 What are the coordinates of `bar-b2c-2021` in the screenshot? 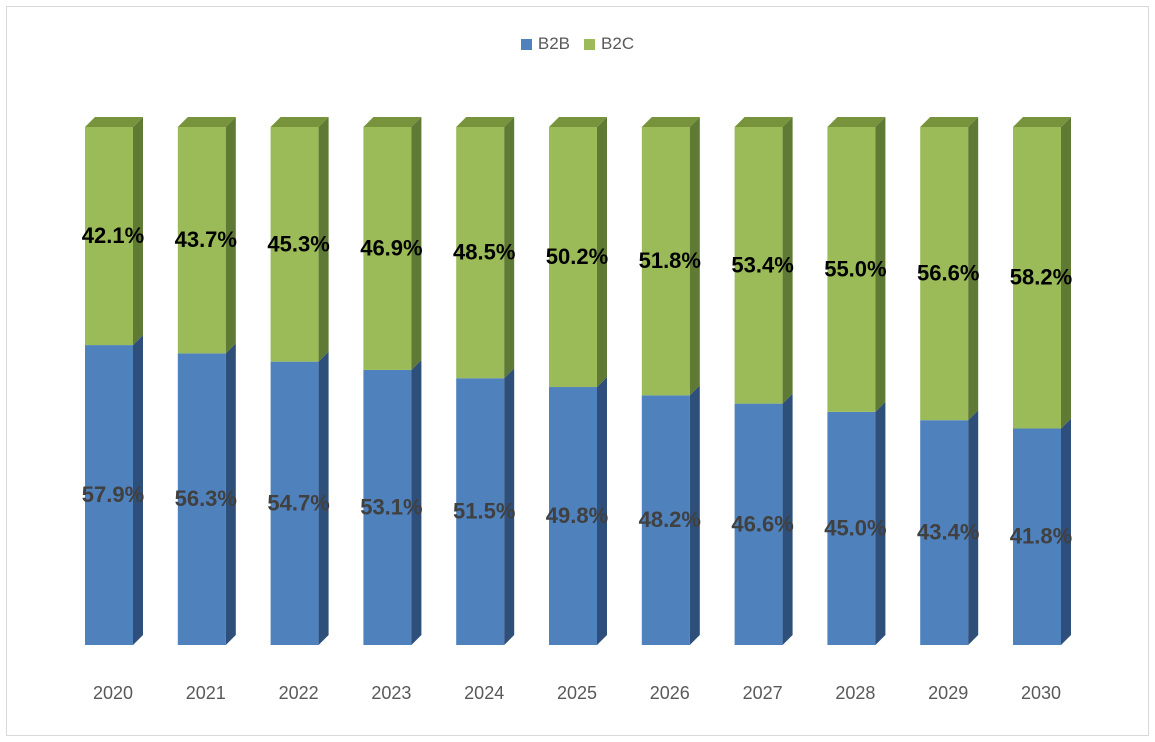 It's located at (201, 240).